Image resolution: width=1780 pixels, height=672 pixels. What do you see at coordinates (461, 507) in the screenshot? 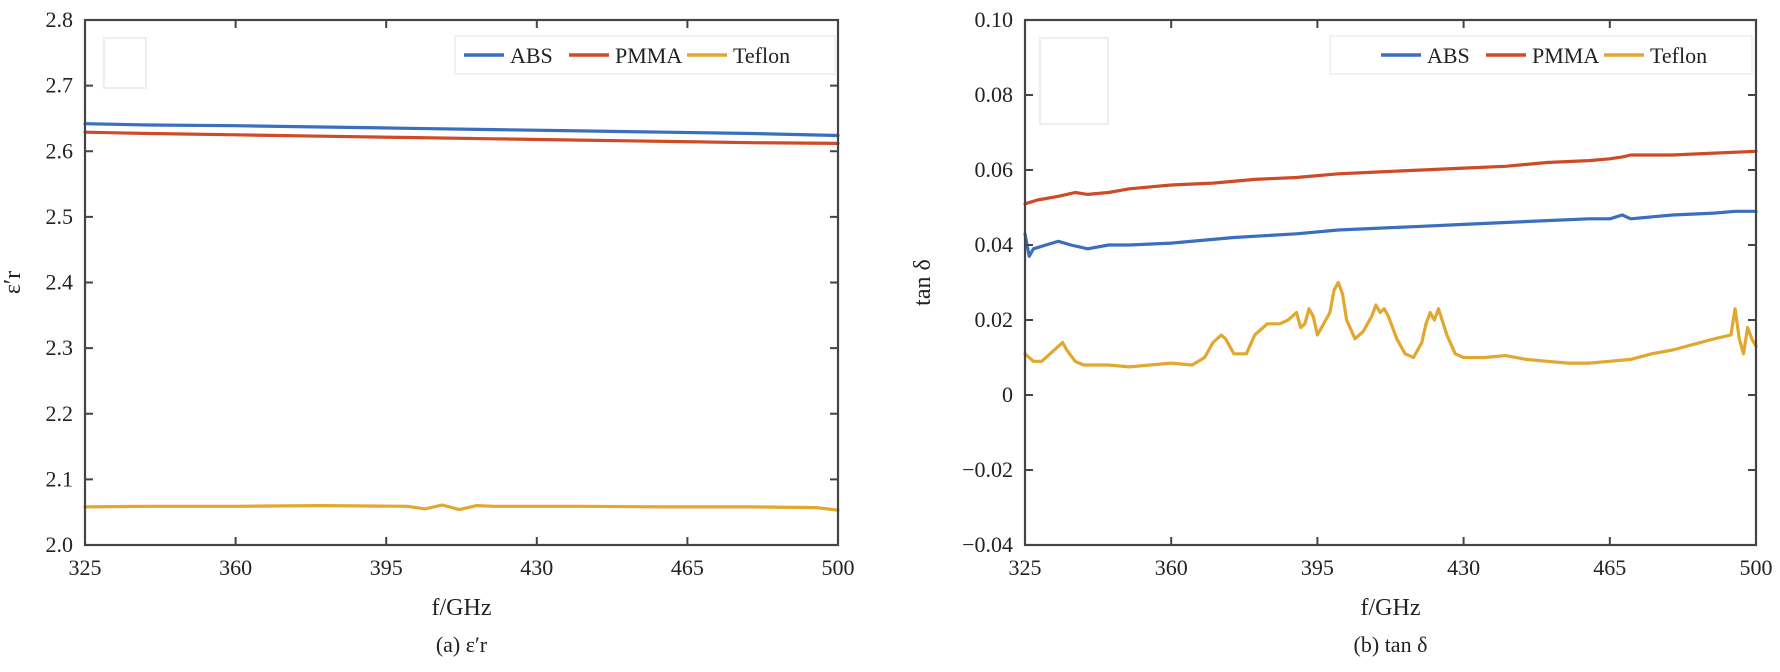
I see `panel-a-series-teflon-line` at bounding box center [461, 507].